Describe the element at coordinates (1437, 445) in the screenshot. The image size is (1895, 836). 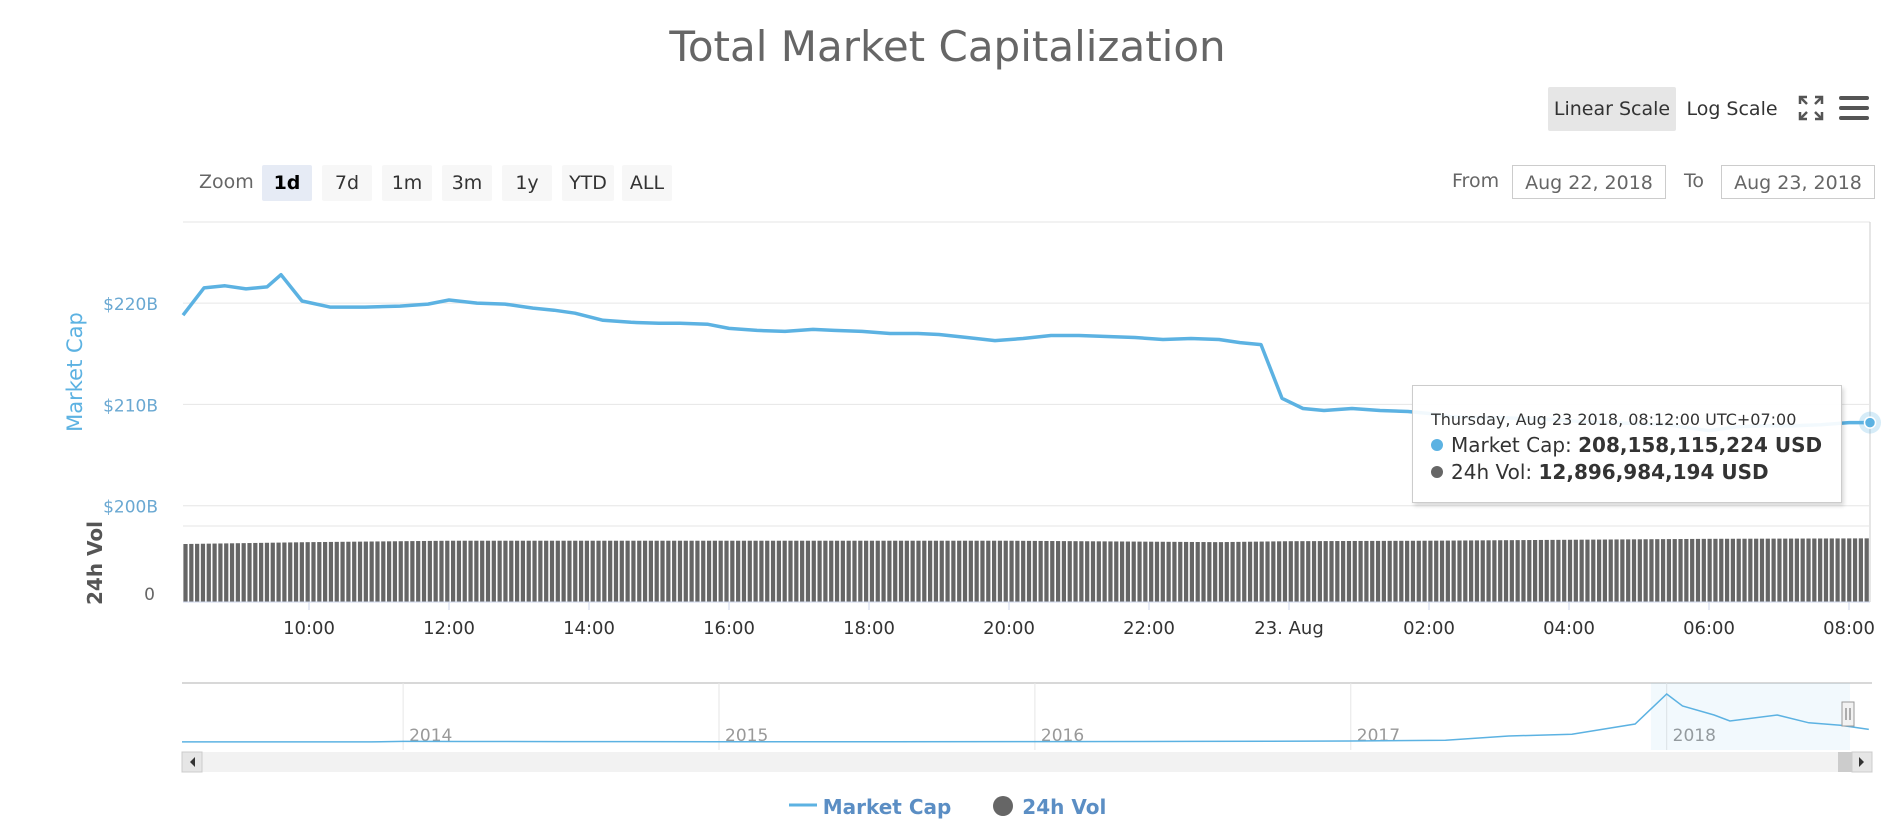
I see `market-cap-dot-icon` at that location.